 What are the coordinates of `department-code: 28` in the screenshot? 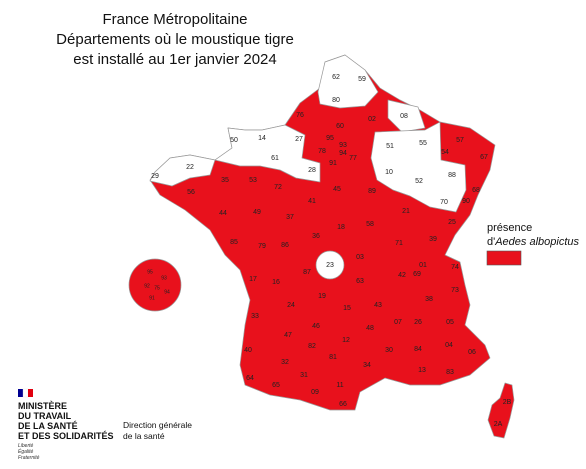 It's located at (312, 170).